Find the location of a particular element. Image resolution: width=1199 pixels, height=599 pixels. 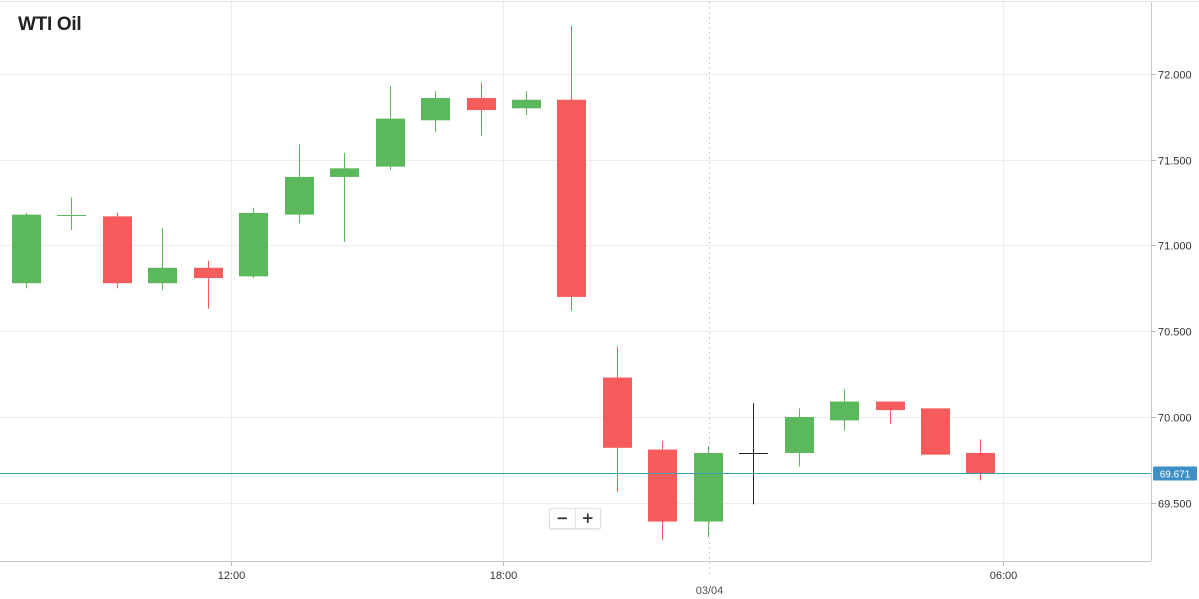

y-tick-label: 70.000 is located at coordinates (1175, 419).